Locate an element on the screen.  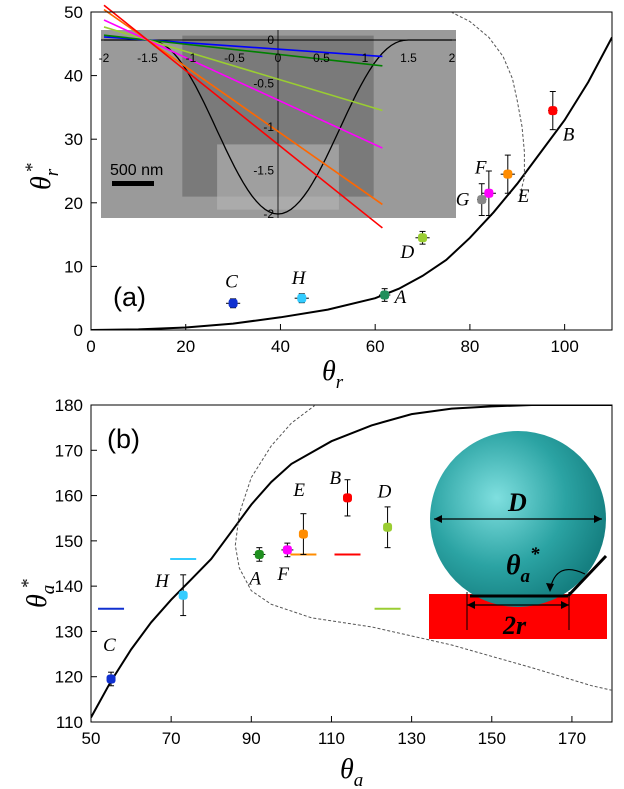
x-tick-label: 110 is located at coordinates (331, 738).